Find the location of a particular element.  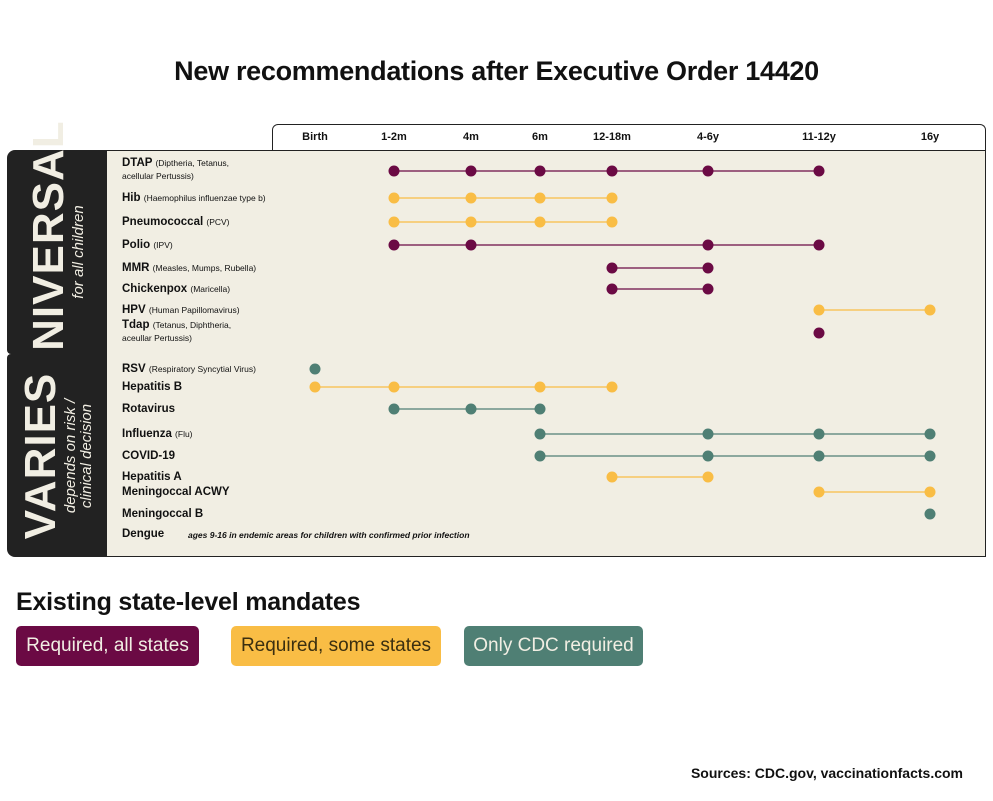

column-label-Birth: Birth is located at coordinates (315, 137).